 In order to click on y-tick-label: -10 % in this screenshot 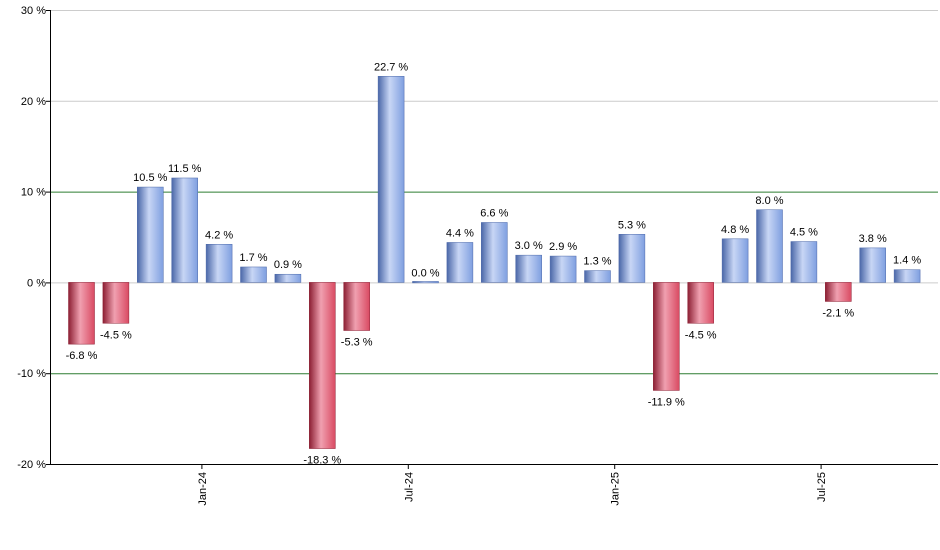, I will do `click(31, 374)`.